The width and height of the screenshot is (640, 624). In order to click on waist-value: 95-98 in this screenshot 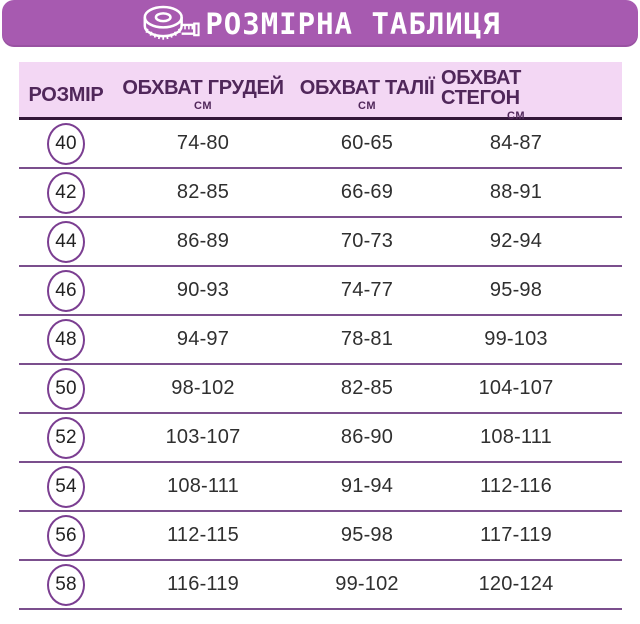, I will do `click(367, 535)`.